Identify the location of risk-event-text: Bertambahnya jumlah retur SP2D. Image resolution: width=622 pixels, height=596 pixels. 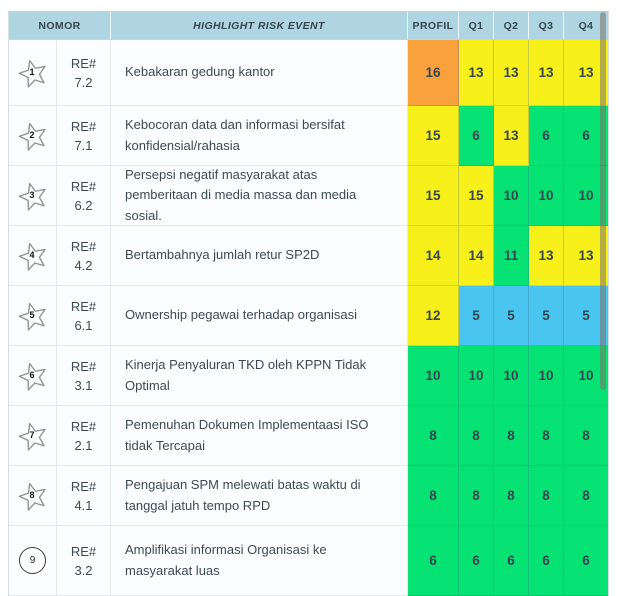
(259, 256).